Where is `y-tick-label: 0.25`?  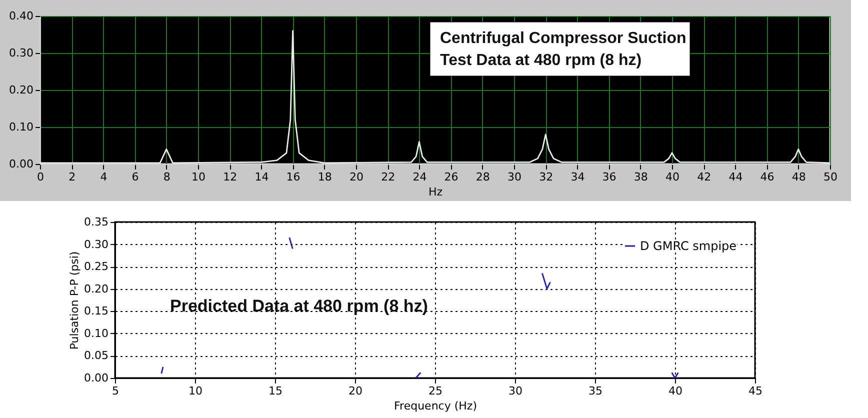 y-tick-label: 0.25 is located at coordinates (96, 267).